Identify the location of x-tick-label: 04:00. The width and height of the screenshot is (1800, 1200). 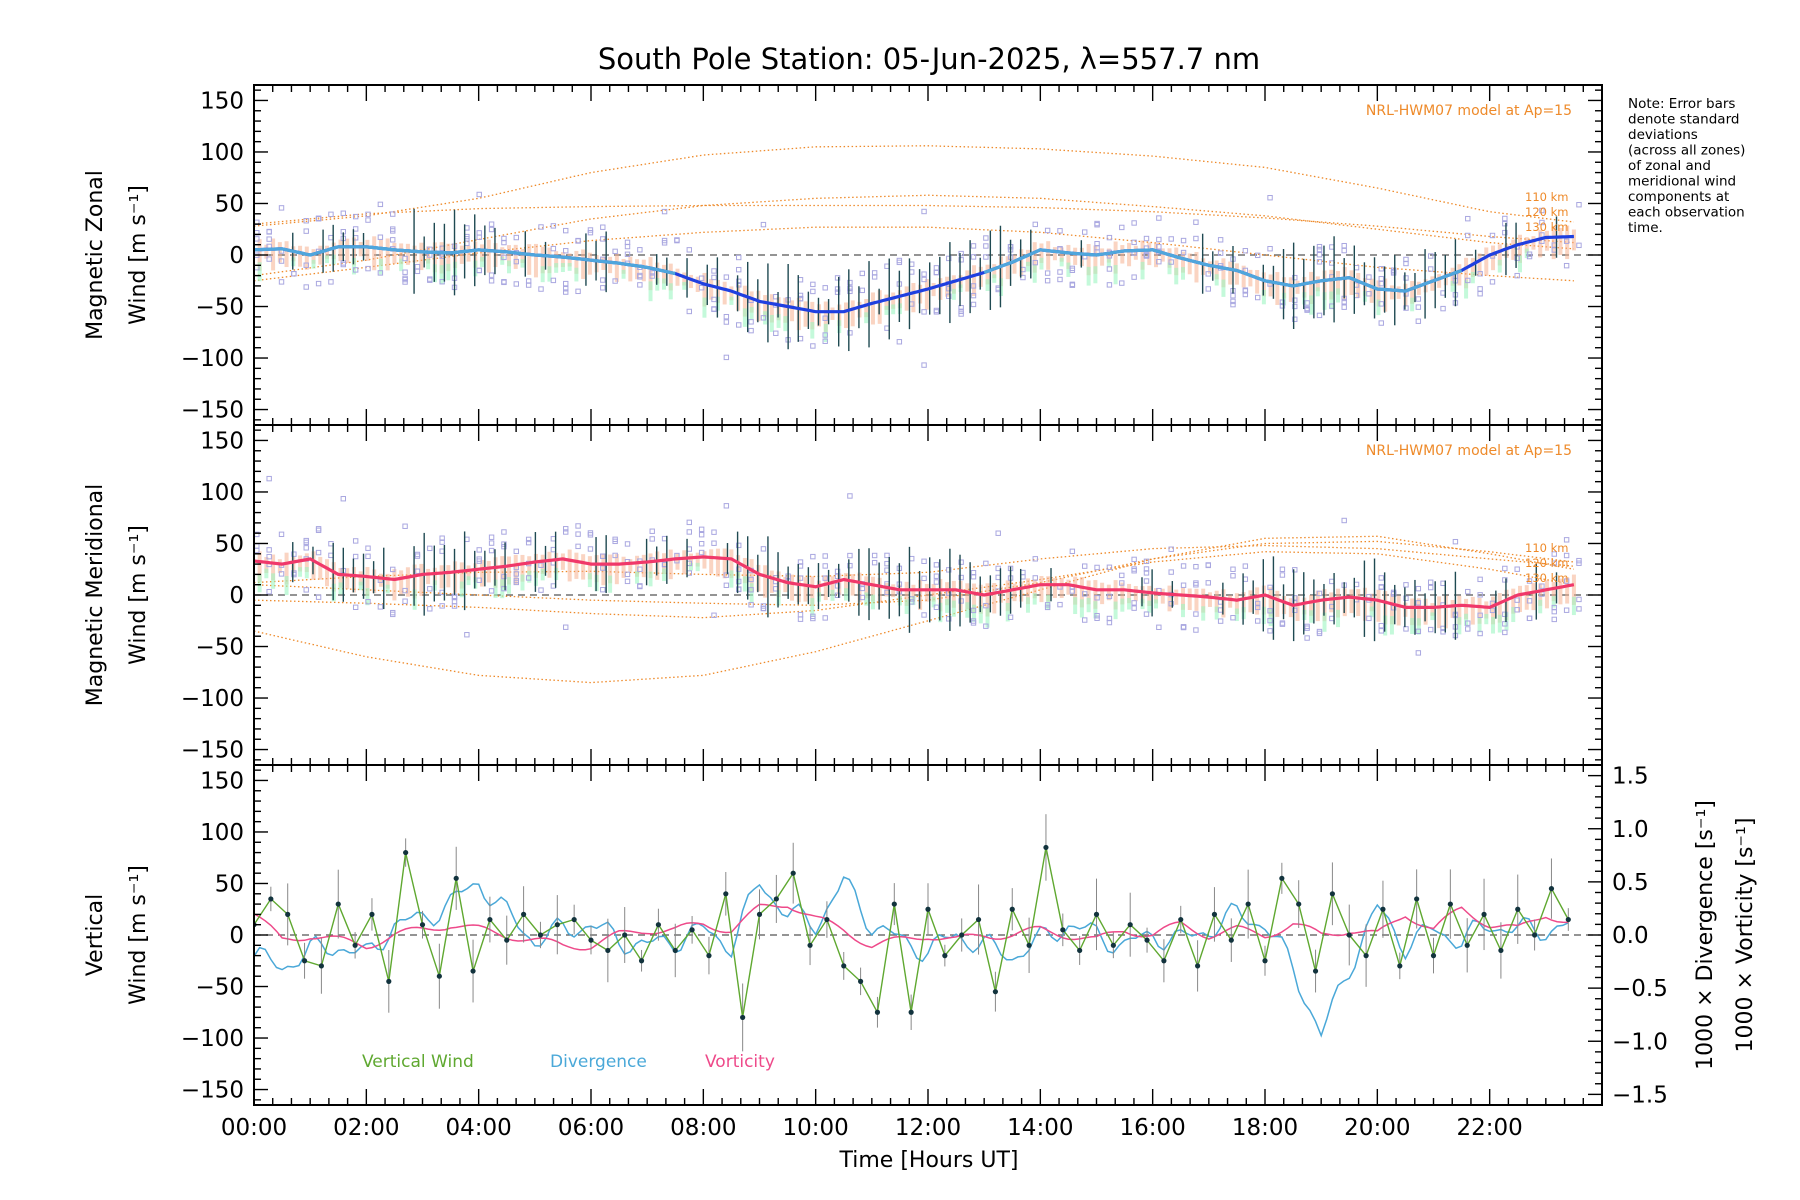
(479, 1128).